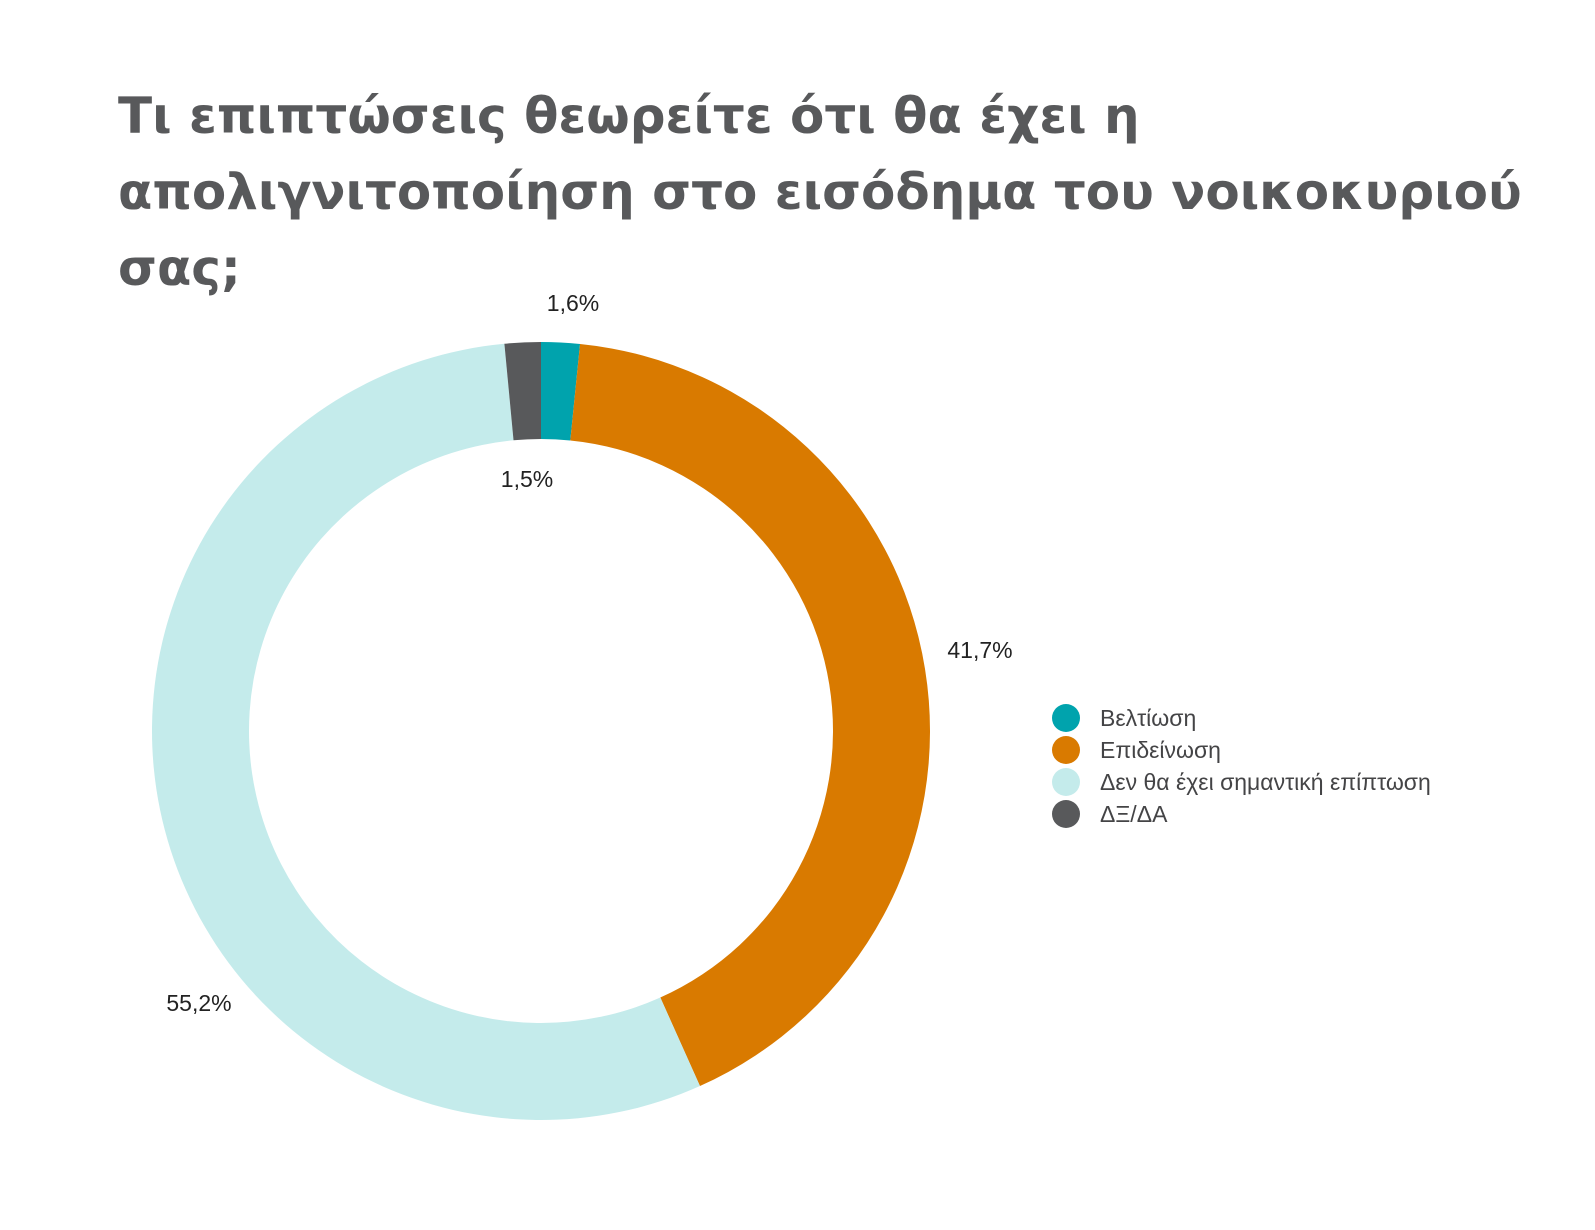 The image size is (1595, 1230). Describe the element at coordinates (573, 303) in the screenshot. I see `slice-label-improvement: 1,6%` at that location.